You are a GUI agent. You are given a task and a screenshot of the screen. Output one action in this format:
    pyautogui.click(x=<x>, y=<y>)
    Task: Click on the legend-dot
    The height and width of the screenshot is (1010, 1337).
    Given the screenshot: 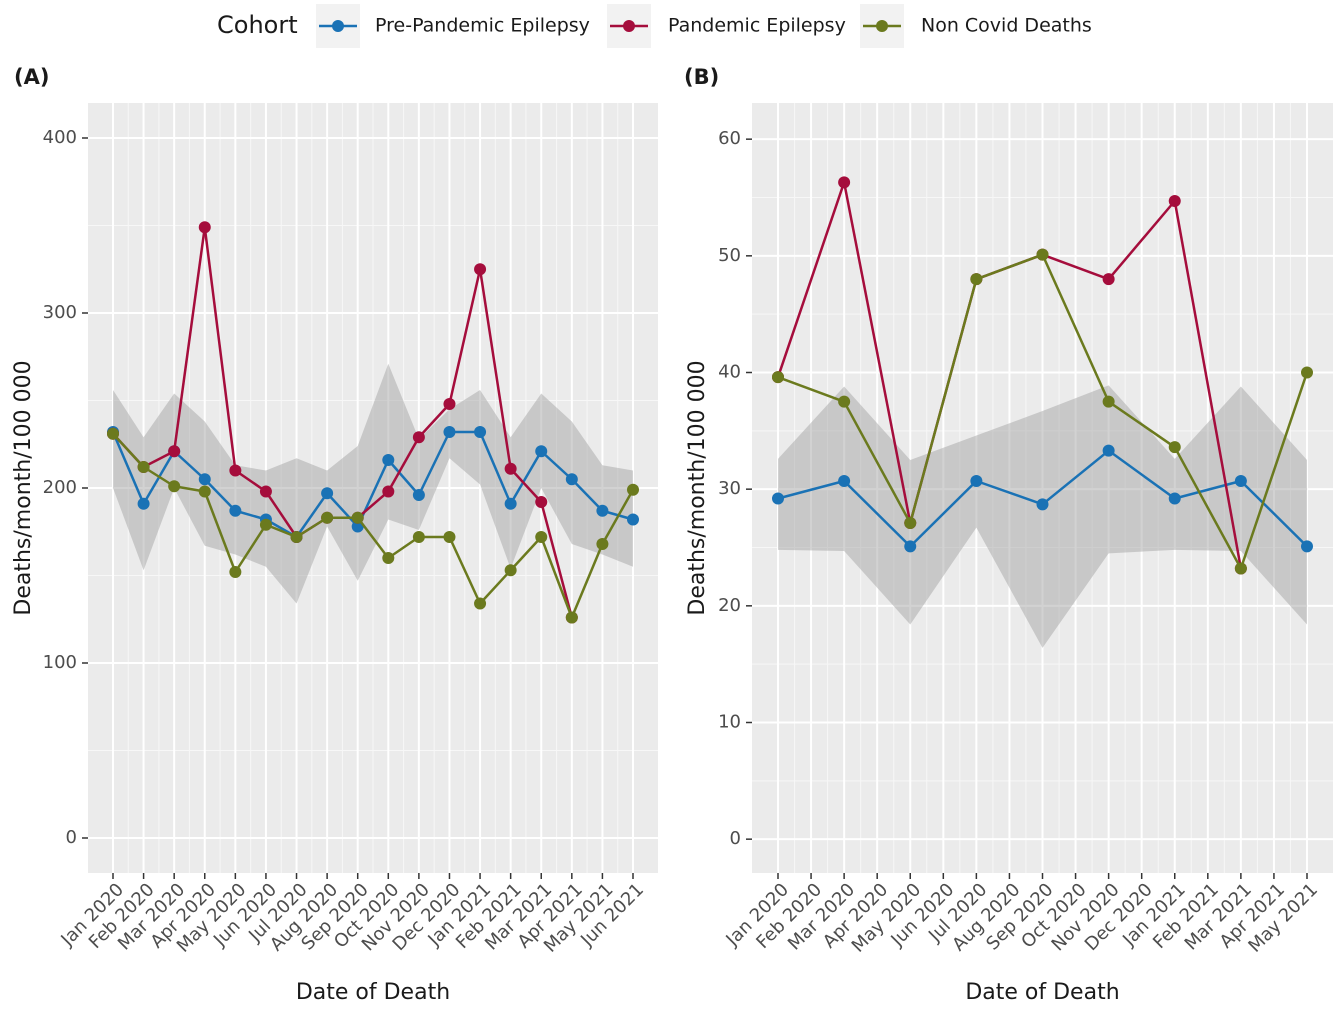 What is the action you would take?
    pyautogui.click(x=629, y=26)
    